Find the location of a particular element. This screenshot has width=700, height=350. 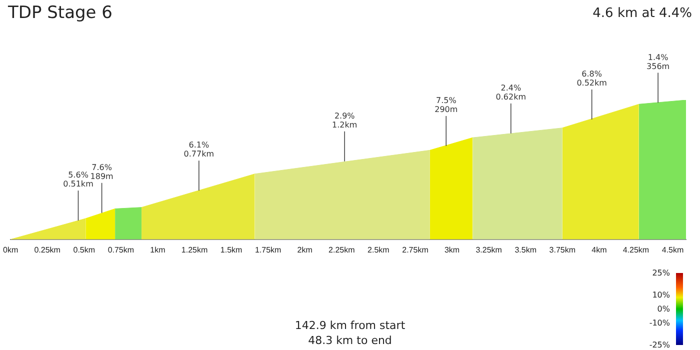

x-tick-label: 2.5km is located at coordinates (379, 249).